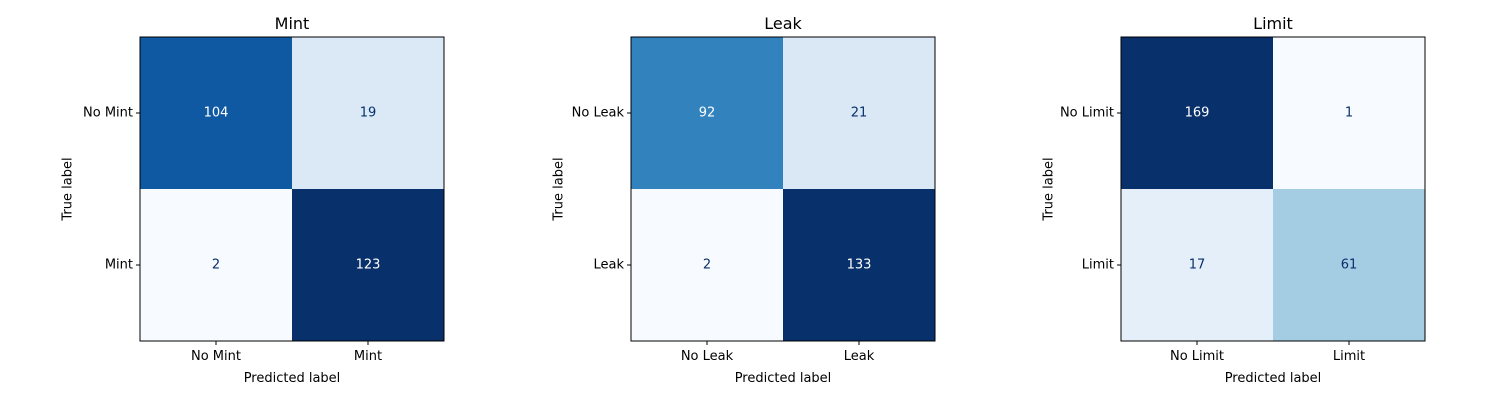  I want to click on panel-3-cell-value-r1-c1: 61, so click(1349, 265).